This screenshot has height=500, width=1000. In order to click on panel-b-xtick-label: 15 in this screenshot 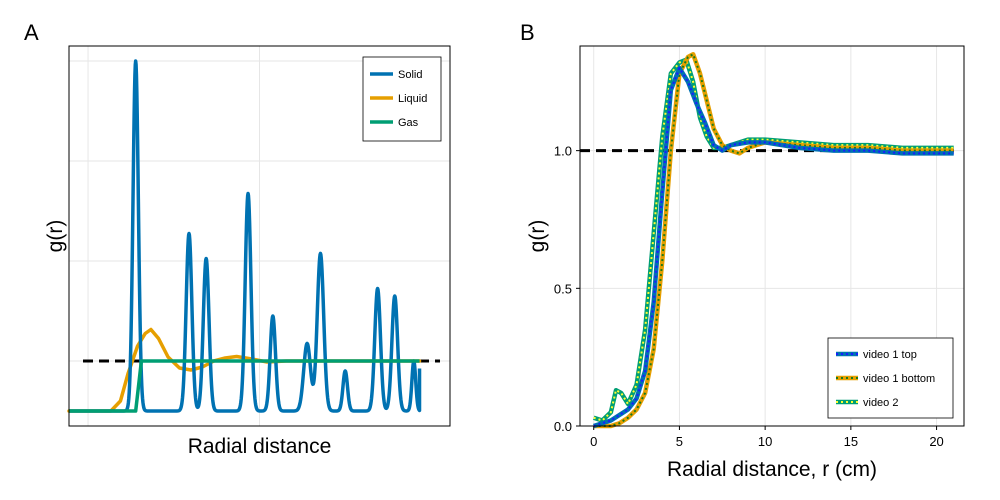, I will do `click(851, 441)`.